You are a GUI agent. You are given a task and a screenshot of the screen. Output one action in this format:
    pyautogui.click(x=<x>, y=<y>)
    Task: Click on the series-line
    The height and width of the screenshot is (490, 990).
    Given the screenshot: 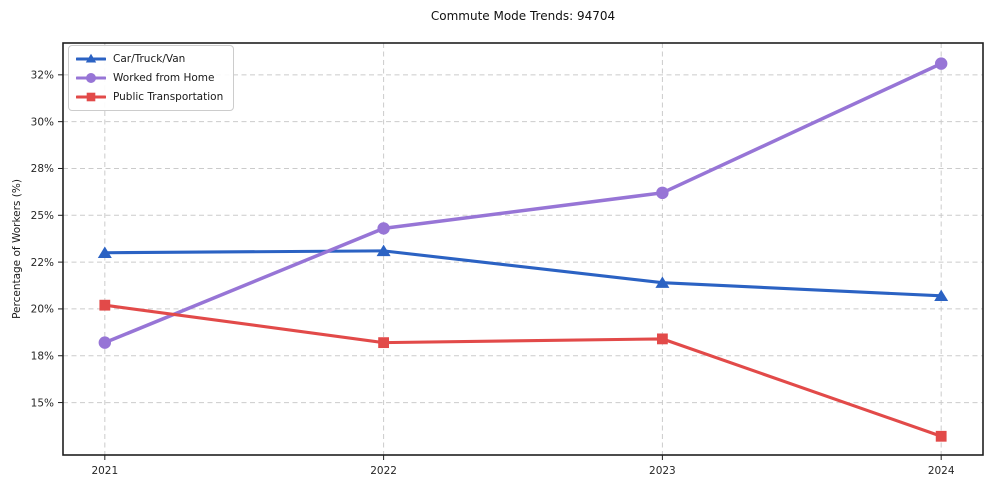 What is the action you would take?
    pyautogui.click(x=523, y=273)
    